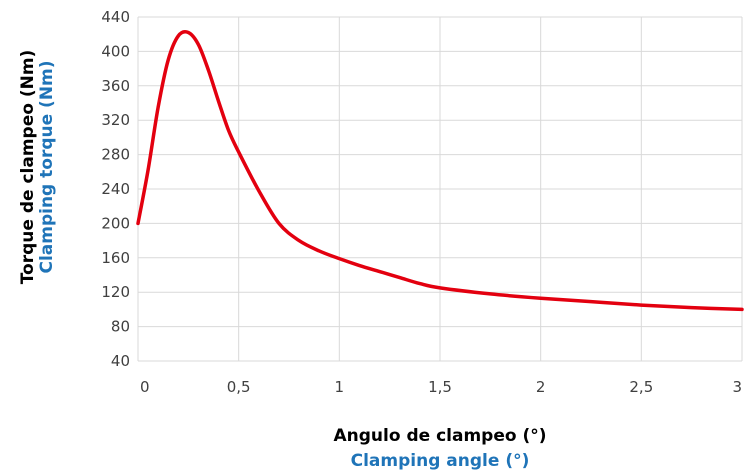 This screenshot has height=475, width=755. Describe the element at coordinates (115, 155) in the screenshot. I see `y-tick-label: 280` at that location.